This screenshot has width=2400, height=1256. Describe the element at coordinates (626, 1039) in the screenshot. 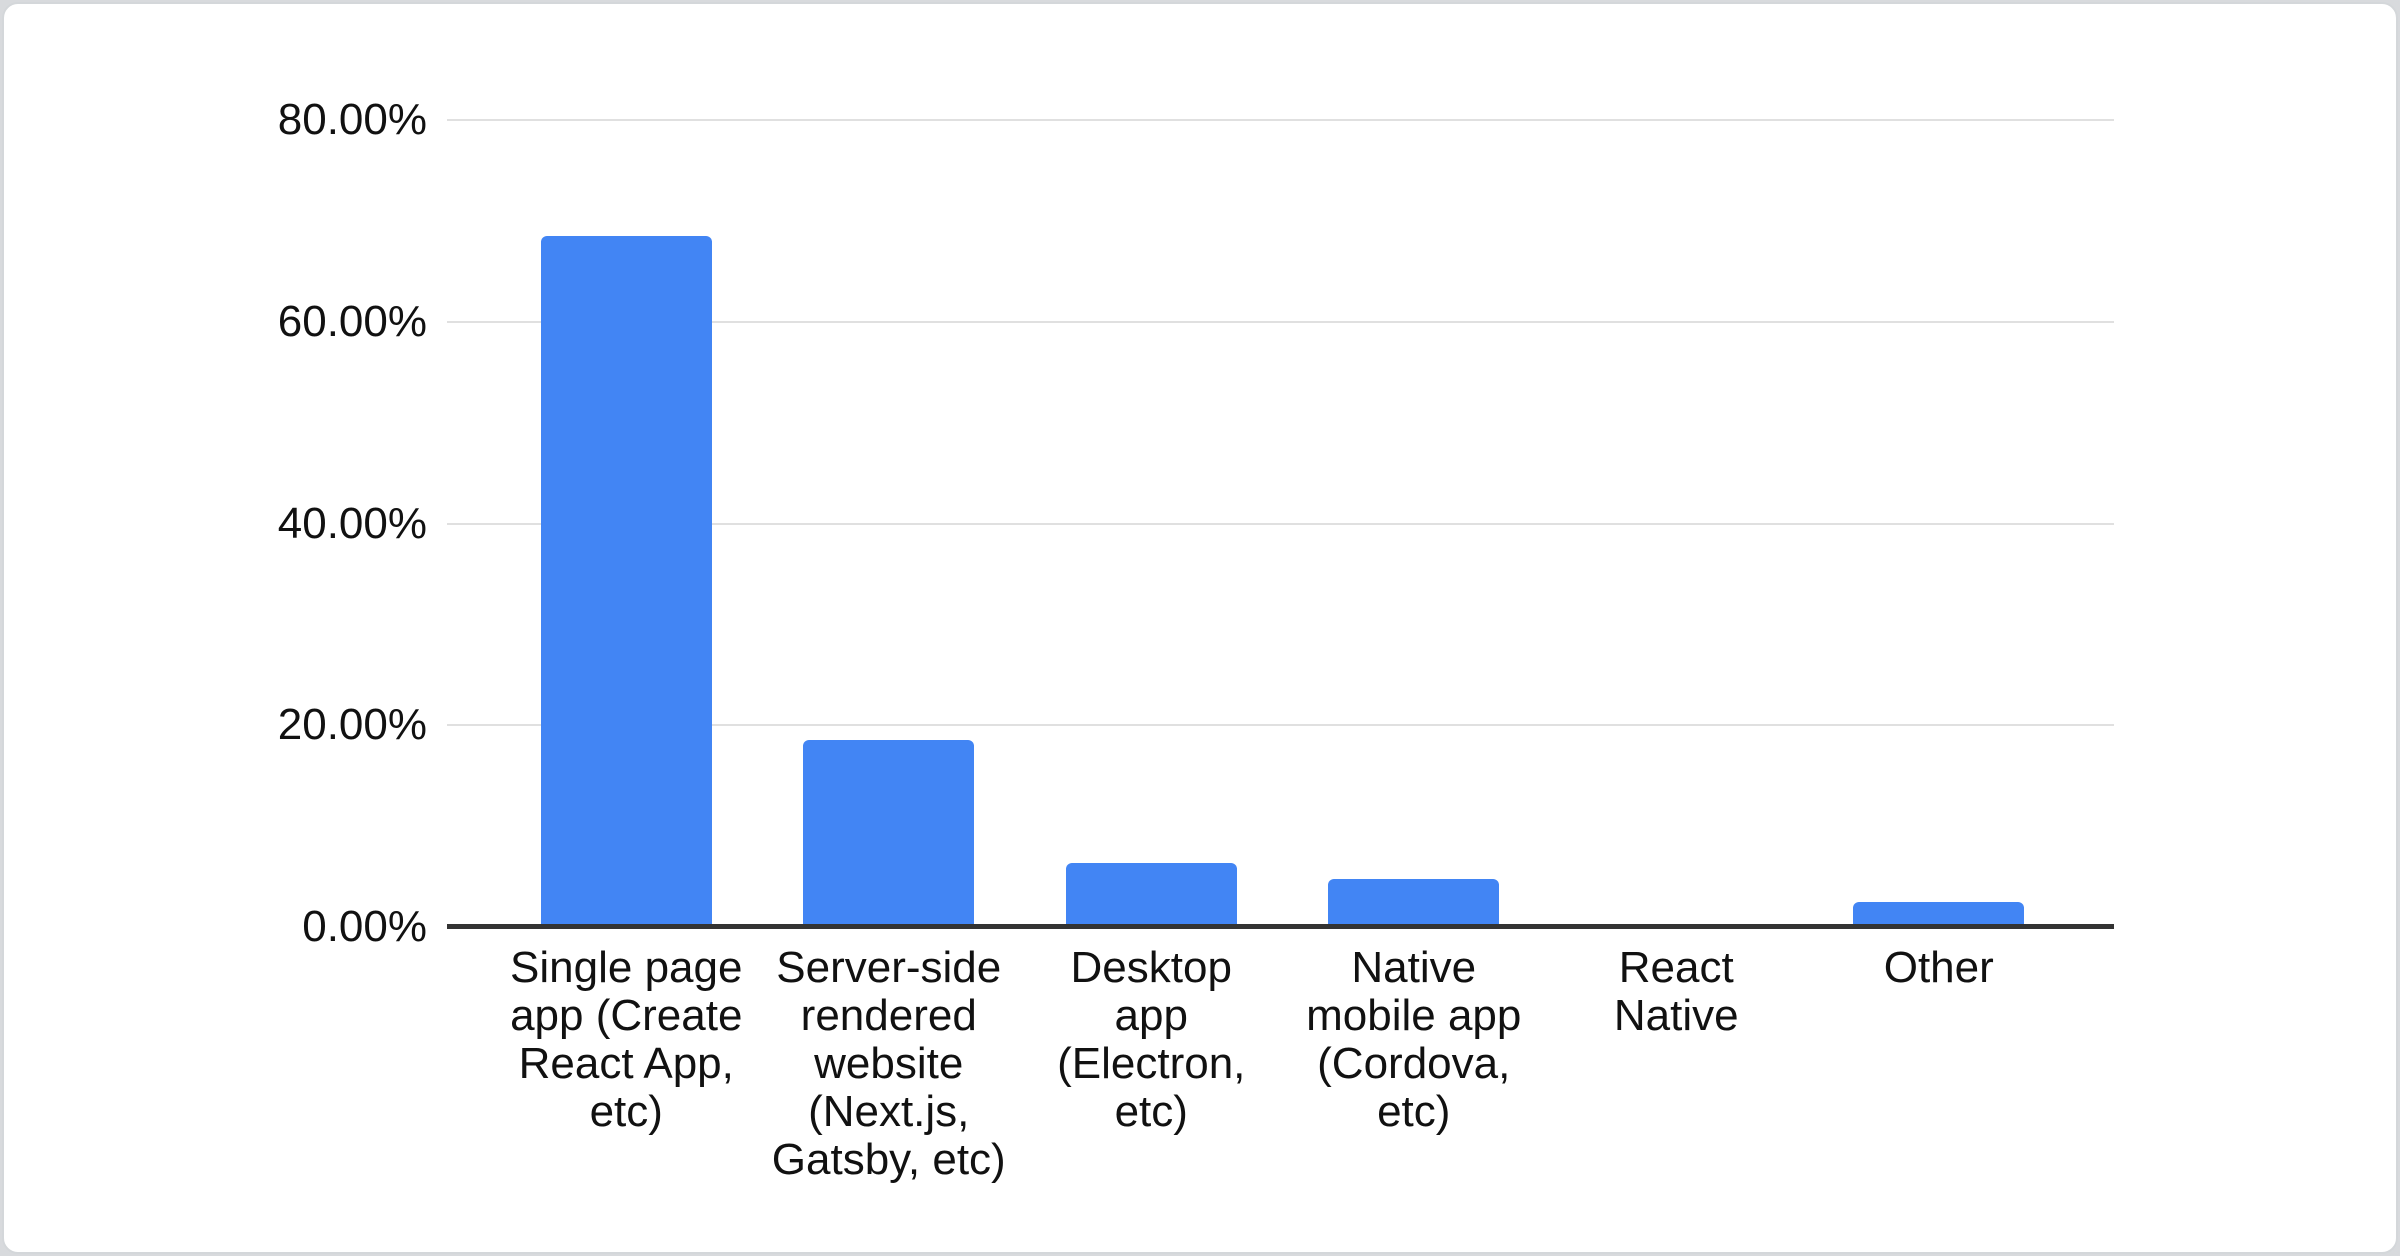

I see `category-label-0: Single page app (Create React App, etc)` at that location.